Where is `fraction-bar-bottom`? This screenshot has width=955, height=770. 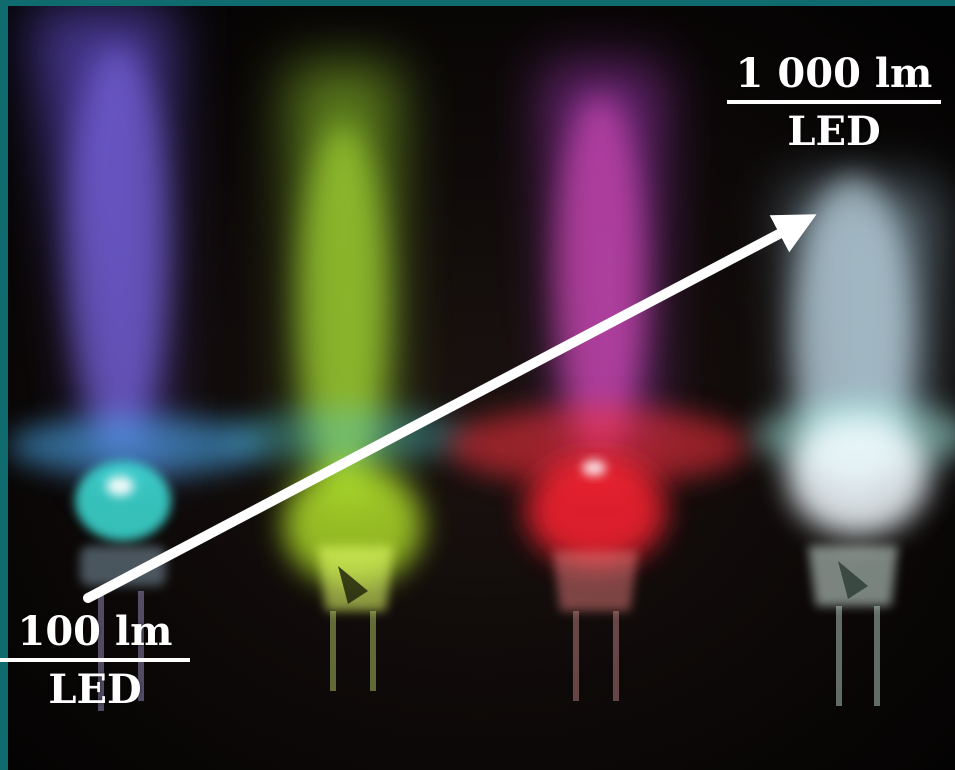 fraction-bar-bottom is located at coordinates (95, 660).